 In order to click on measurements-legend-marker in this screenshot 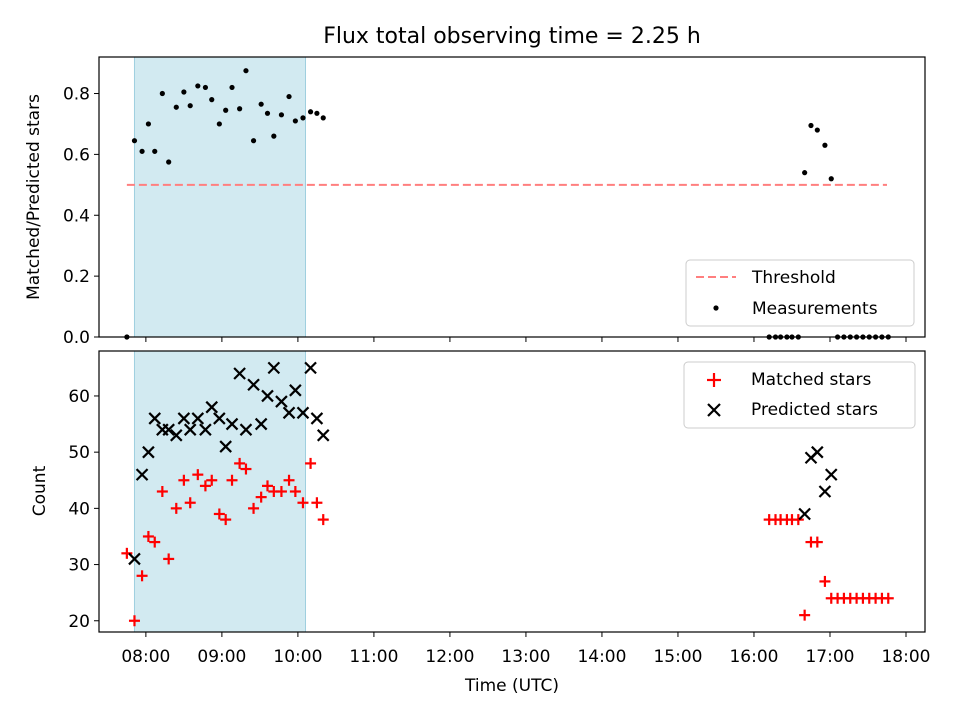, I will do `click(716, 308)`.